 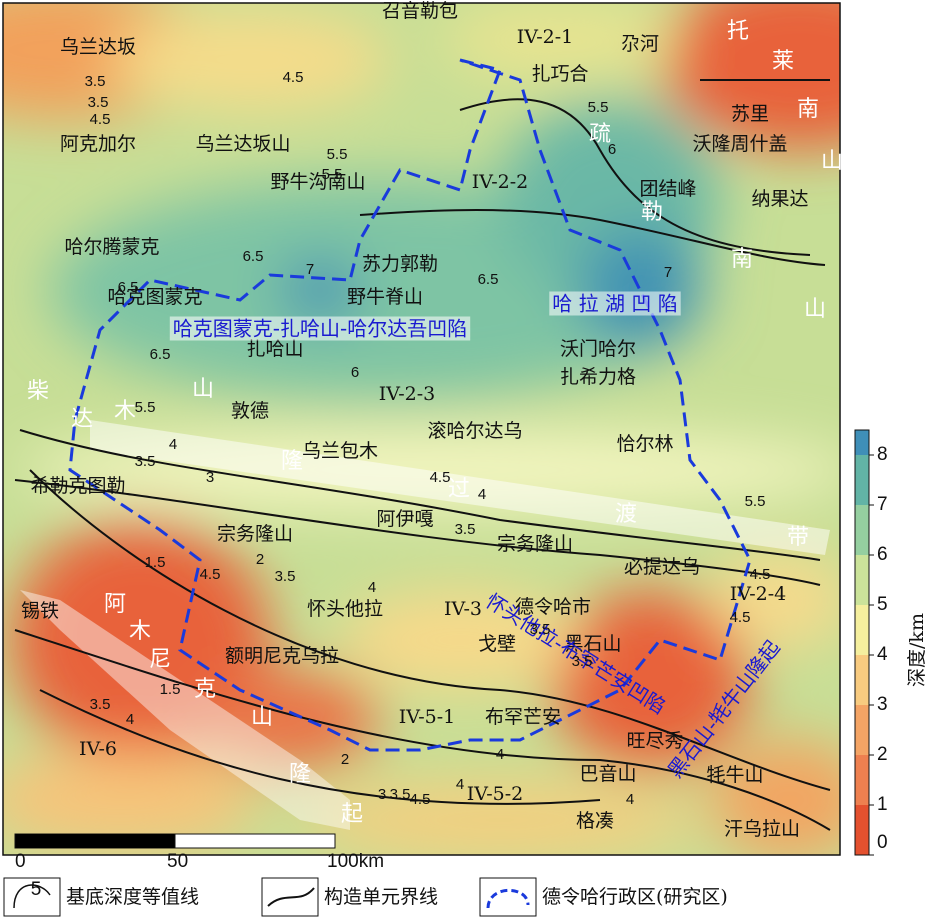 I want to click on scalebar-label: 100km, so click(x=355, y=861).